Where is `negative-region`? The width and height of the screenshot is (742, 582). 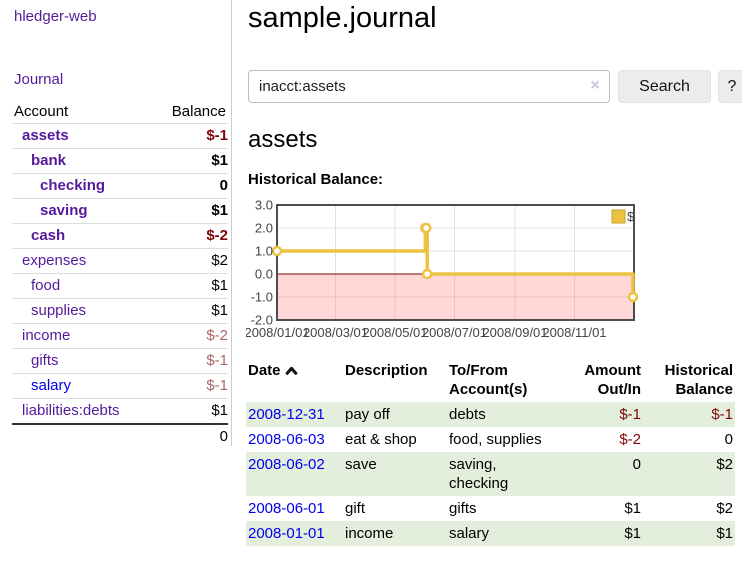
negative-region is located at coordinates (455, 297).